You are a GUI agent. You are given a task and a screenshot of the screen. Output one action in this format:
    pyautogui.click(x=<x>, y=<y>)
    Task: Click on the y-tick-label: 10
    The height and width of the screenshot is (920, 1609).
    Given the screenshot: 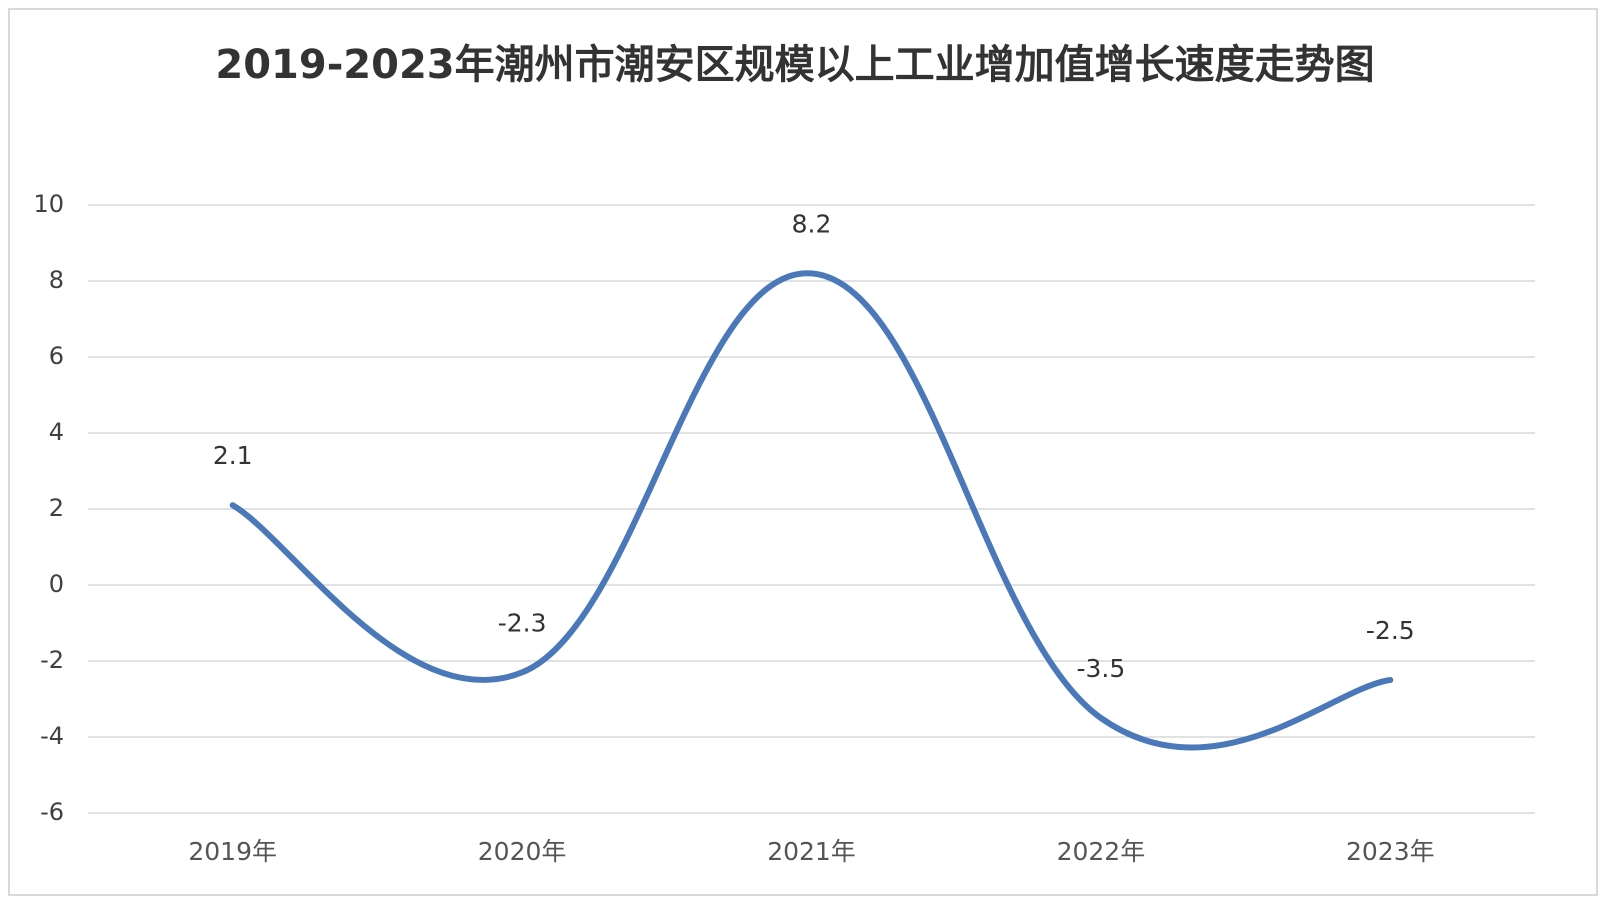 What is the action you would take?
    pyautogui.click(x=48, y=204)
    